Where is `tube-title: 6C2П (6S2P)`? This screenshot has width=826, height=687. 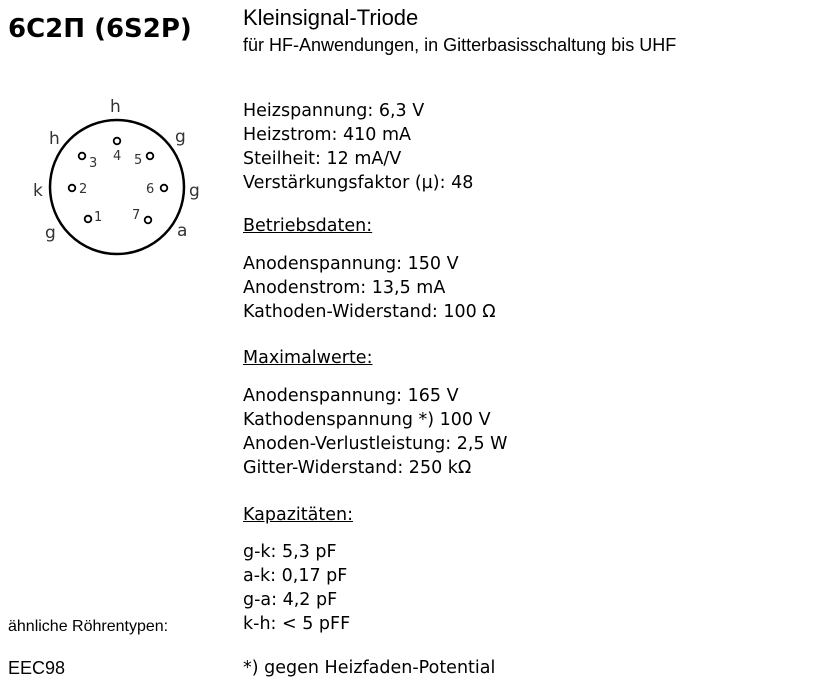 tube-title: 6C2П (6S2P) is located at coordinates (100, 29).